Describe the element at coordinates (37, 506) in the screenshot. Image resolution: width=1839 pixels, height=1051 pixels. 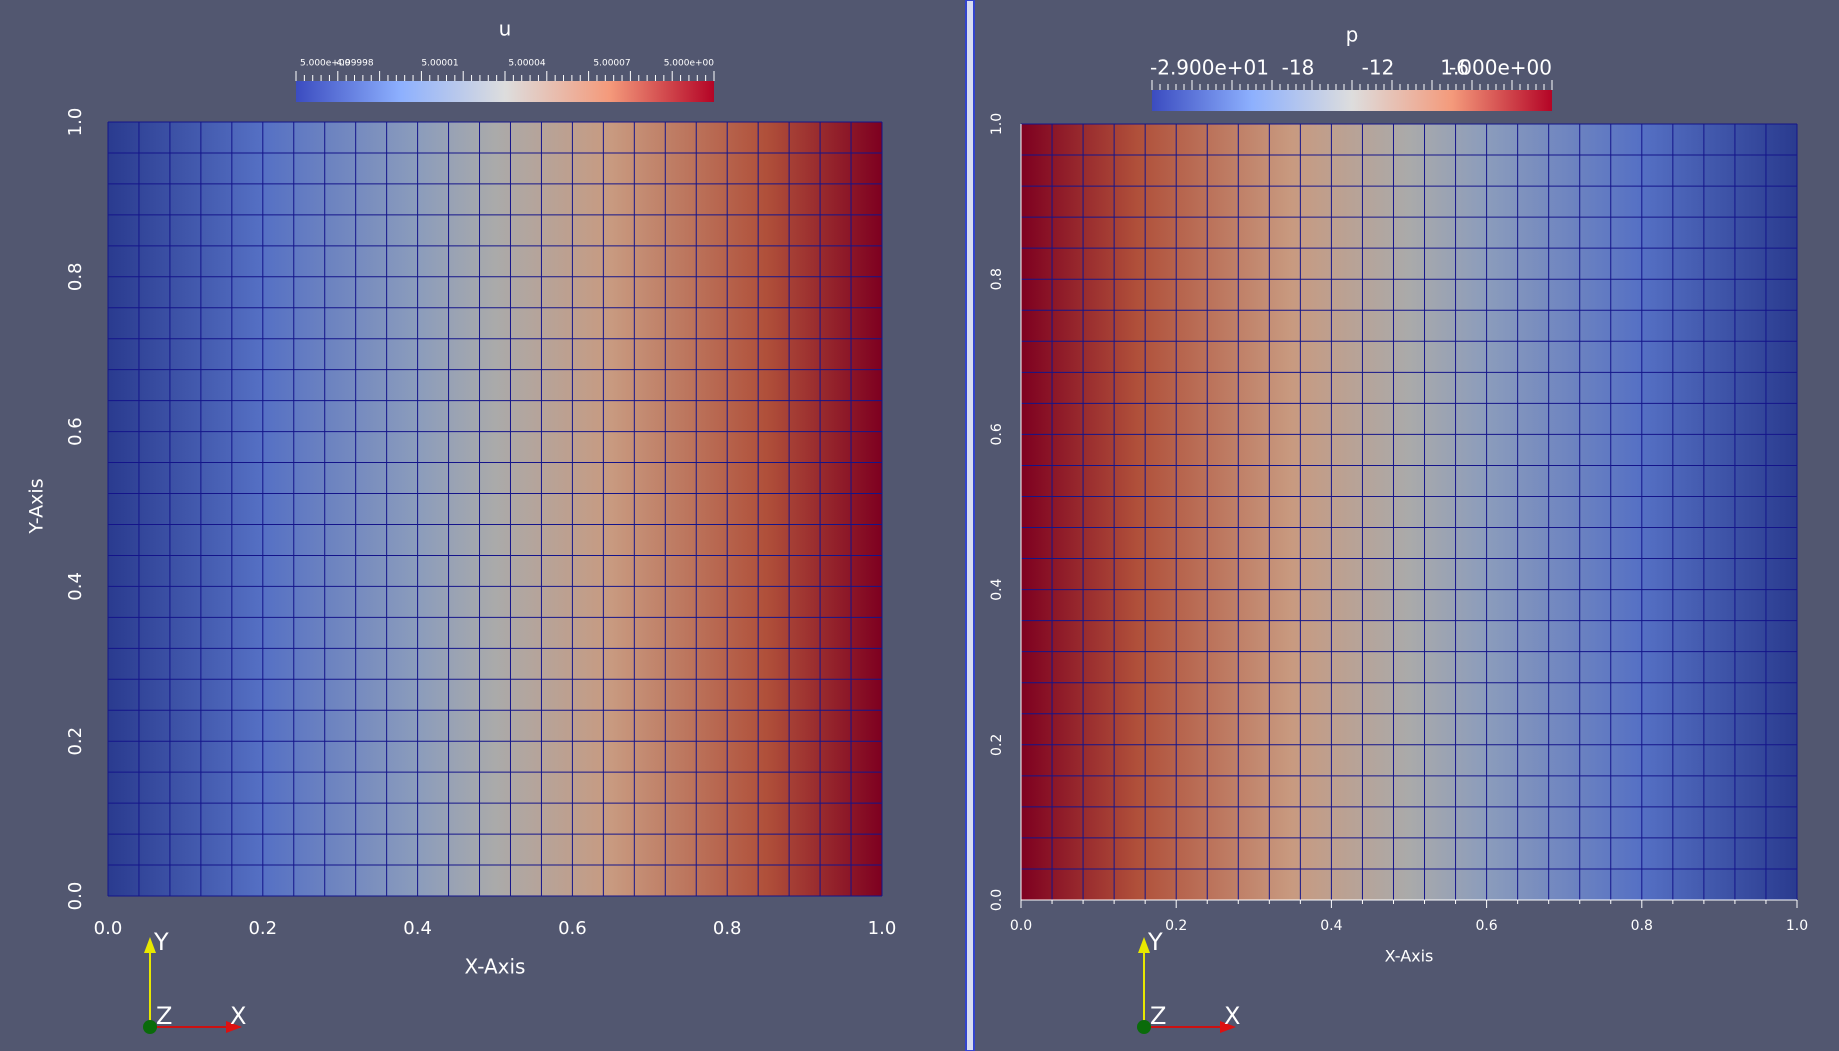
I see `y-axis-title: Y-Axis` at that location.